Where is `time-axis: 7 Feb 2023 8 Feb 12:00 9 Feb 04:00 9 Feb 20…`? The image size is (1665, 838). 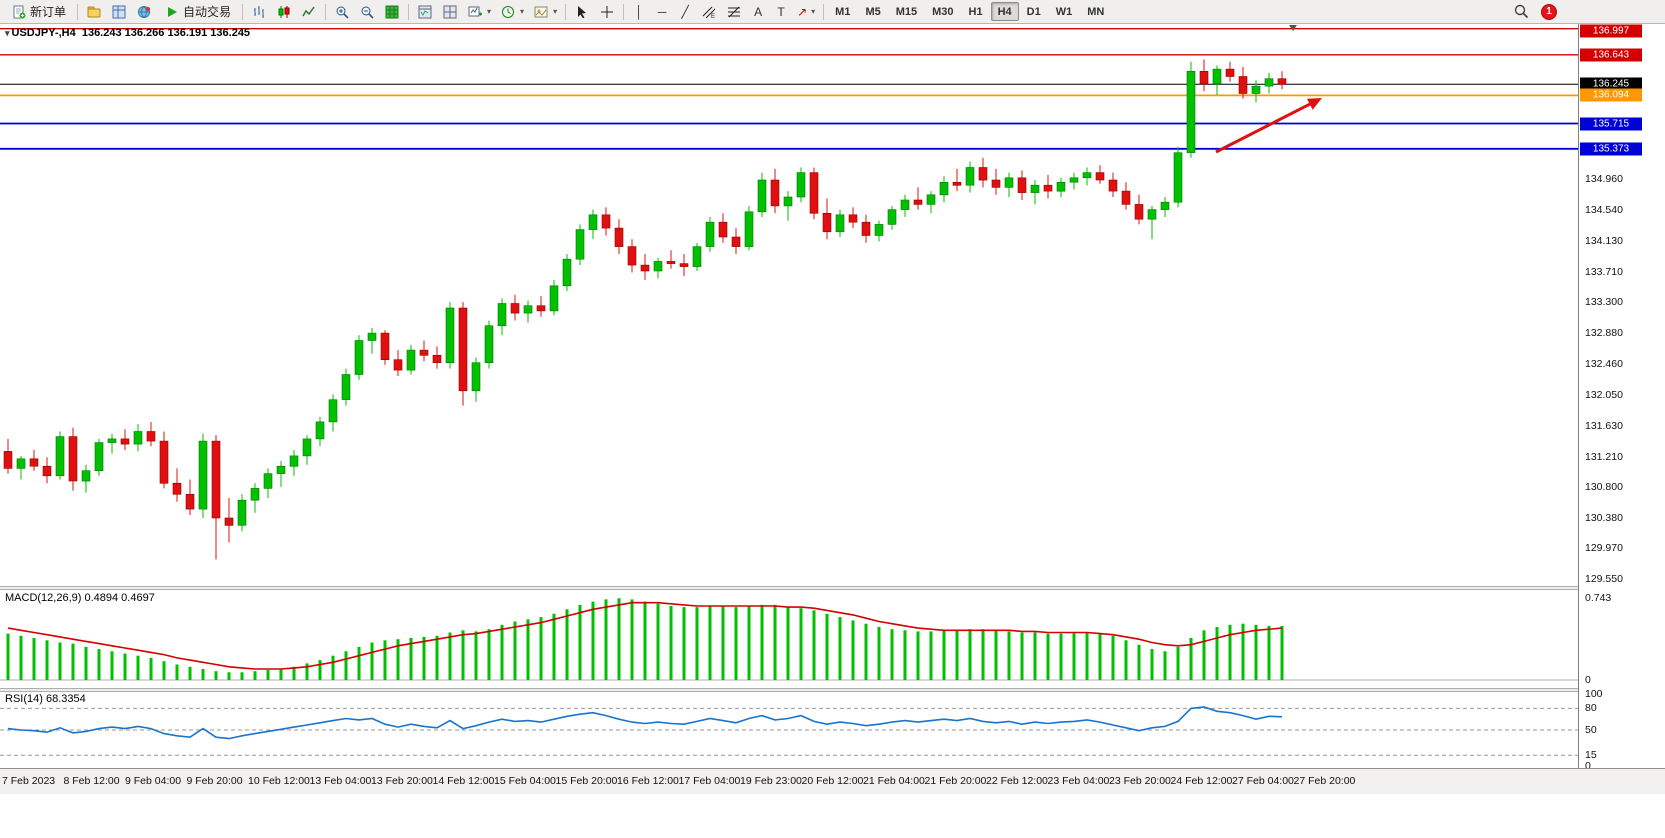 time-axis: 7 Feb 2023 8 Feb 12:00 9 Feb 04:00 9 Feb 20… is located at coordinates (832, 781).